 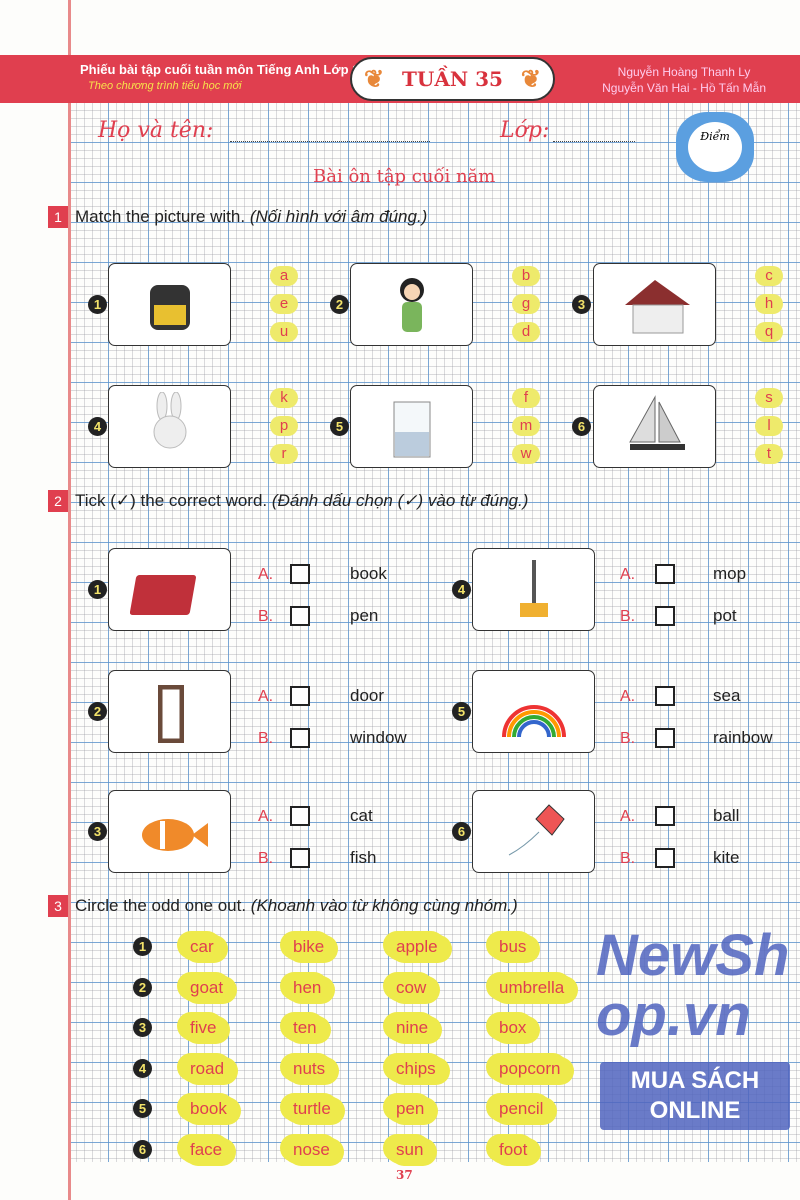 What do you see at coordinates (284, 454) in the screenshot?
I see `sound-option: r` at bounding box center [284, 454].